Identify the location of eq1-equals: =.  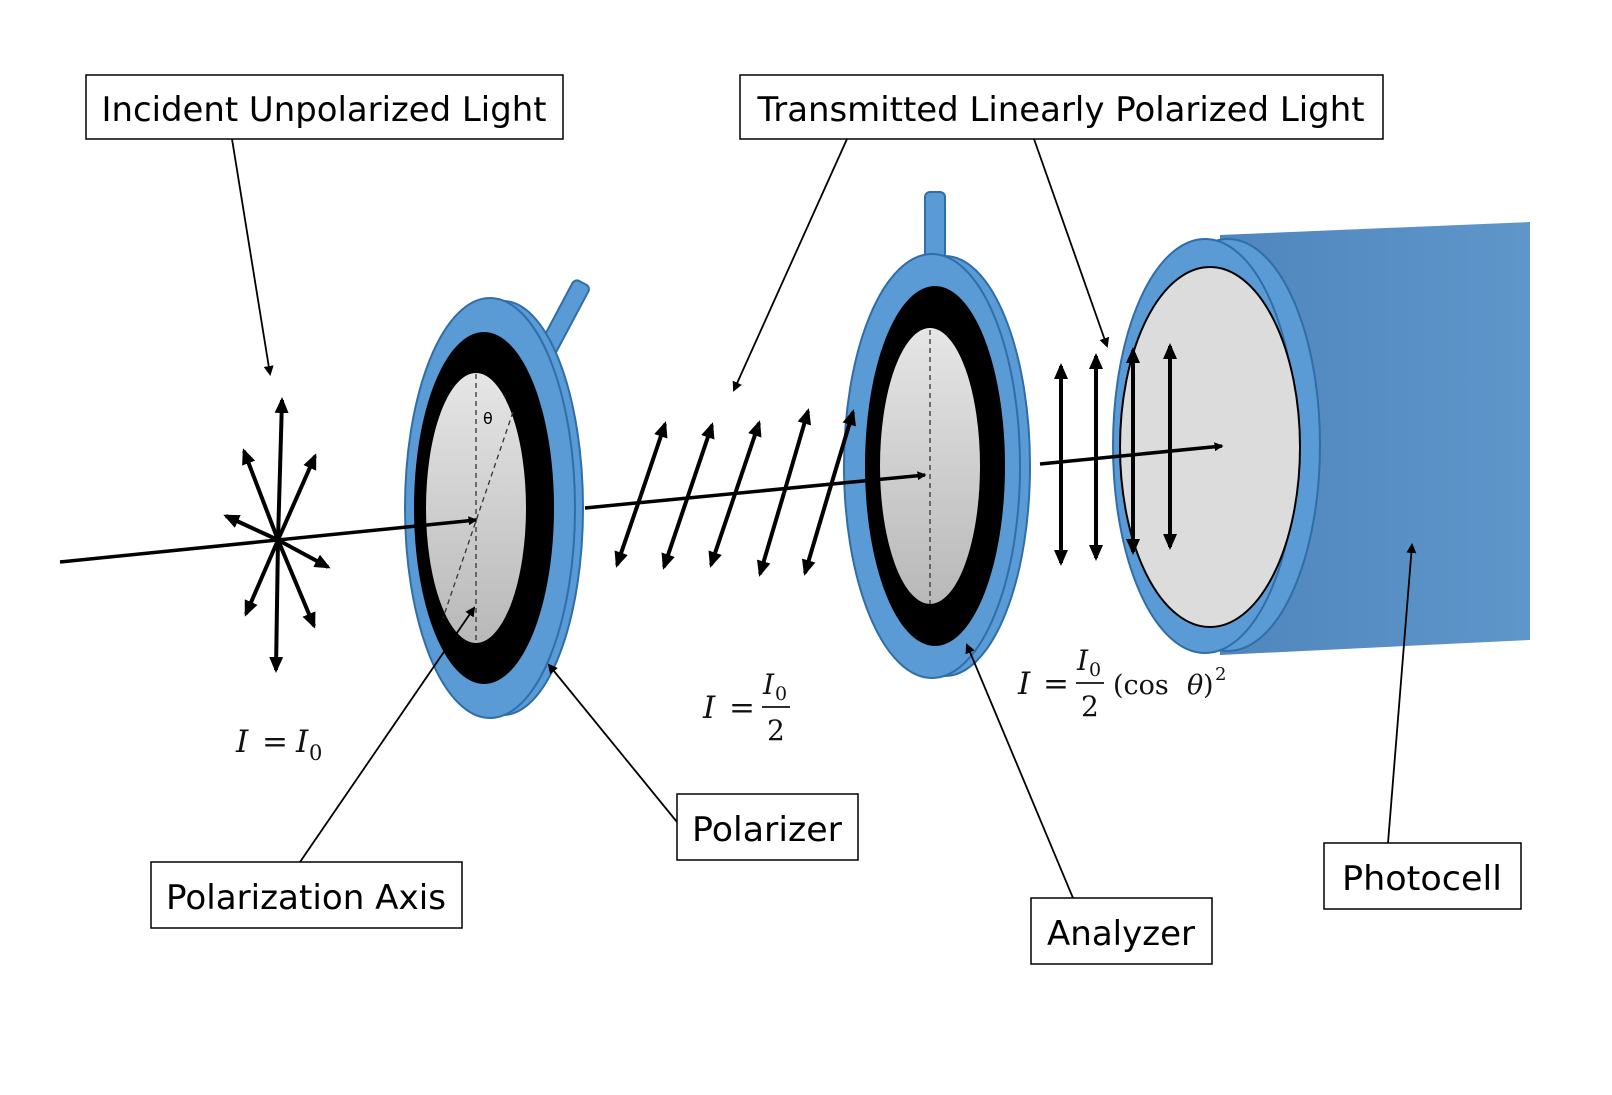
(275, 742).